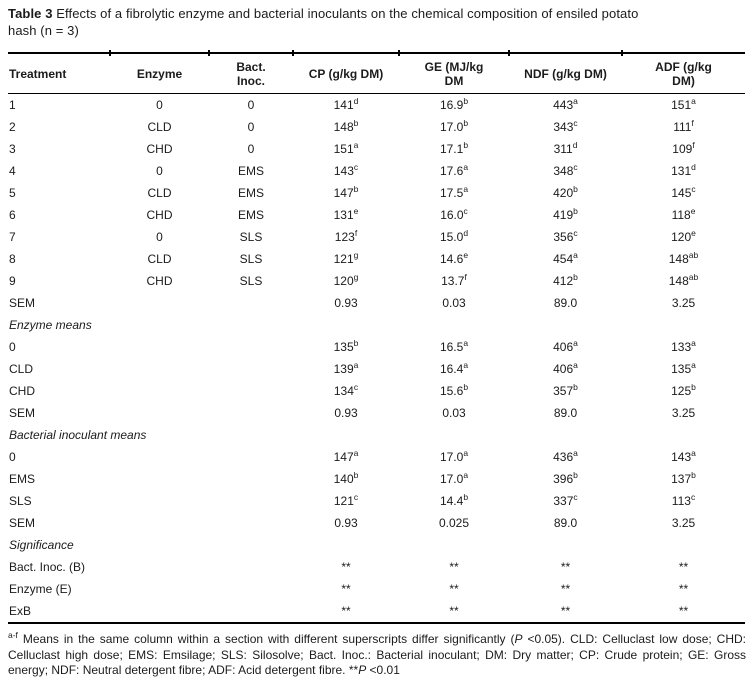  Describe the element at coordinates (454, 258) in the screenshot. I see `table-cell: 14.6e` at that location.